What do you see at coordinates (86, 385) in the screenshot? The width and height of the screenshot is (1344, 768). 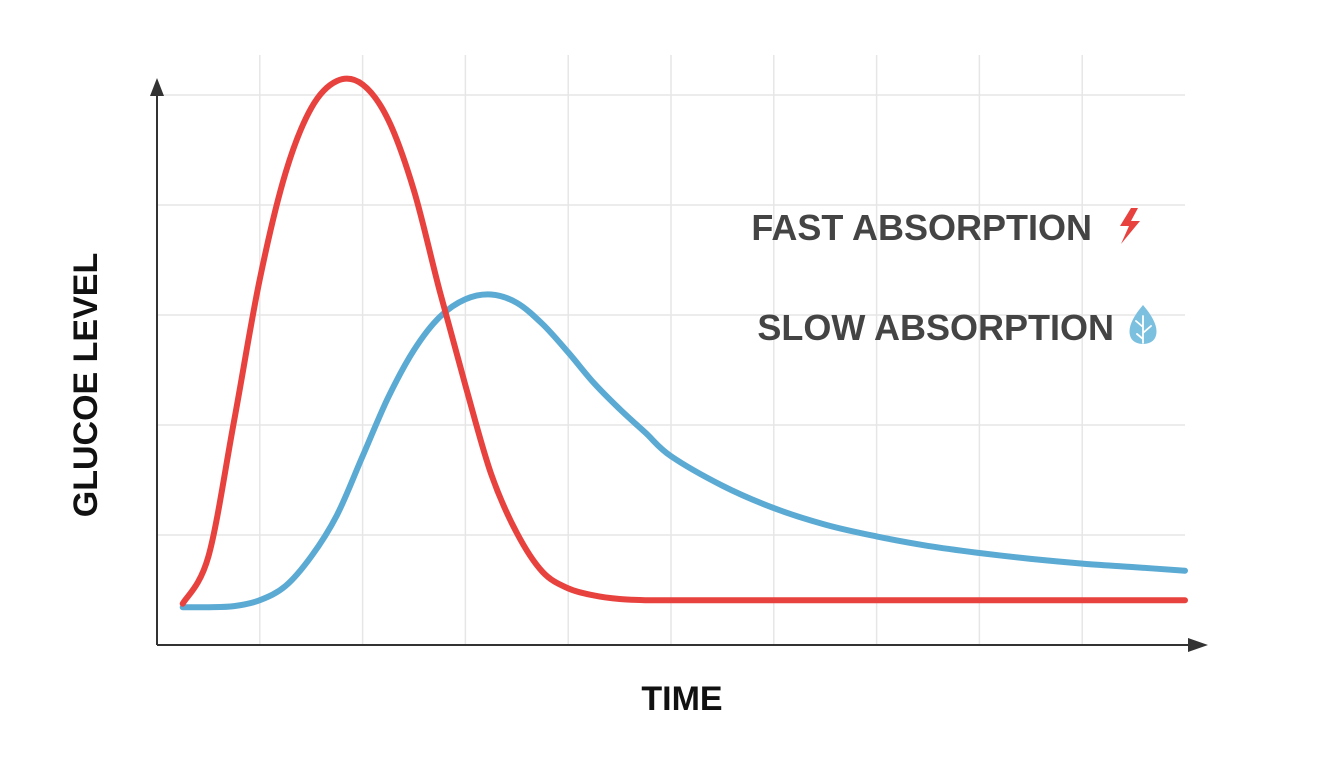 I see `y-axis-title: GLUCOE LEVEL` at bounding box center [86, 385].